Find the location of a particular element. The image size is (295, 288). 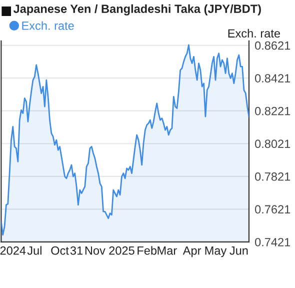

x-tick-label: May is located at coordinates (216, 252).